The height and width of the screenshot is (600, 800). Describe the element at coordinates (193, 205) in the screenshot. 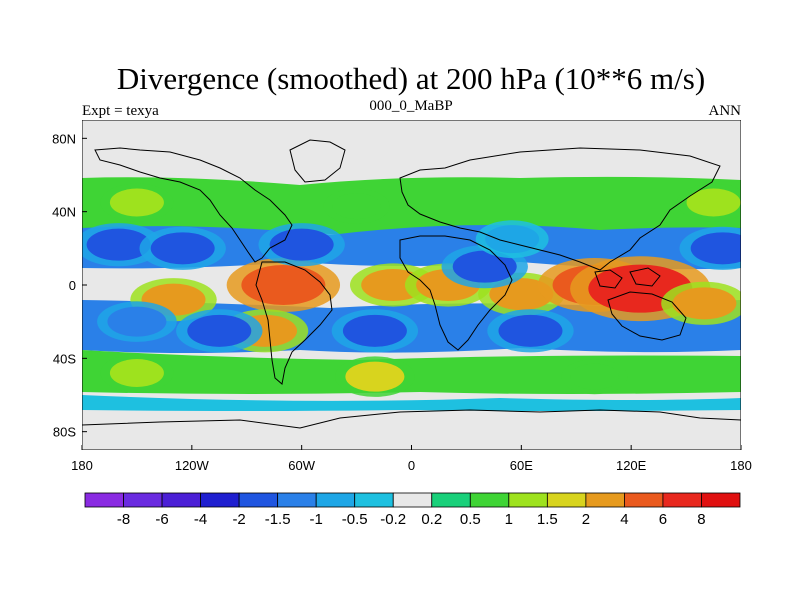

I see `coast-north-america` at that location.